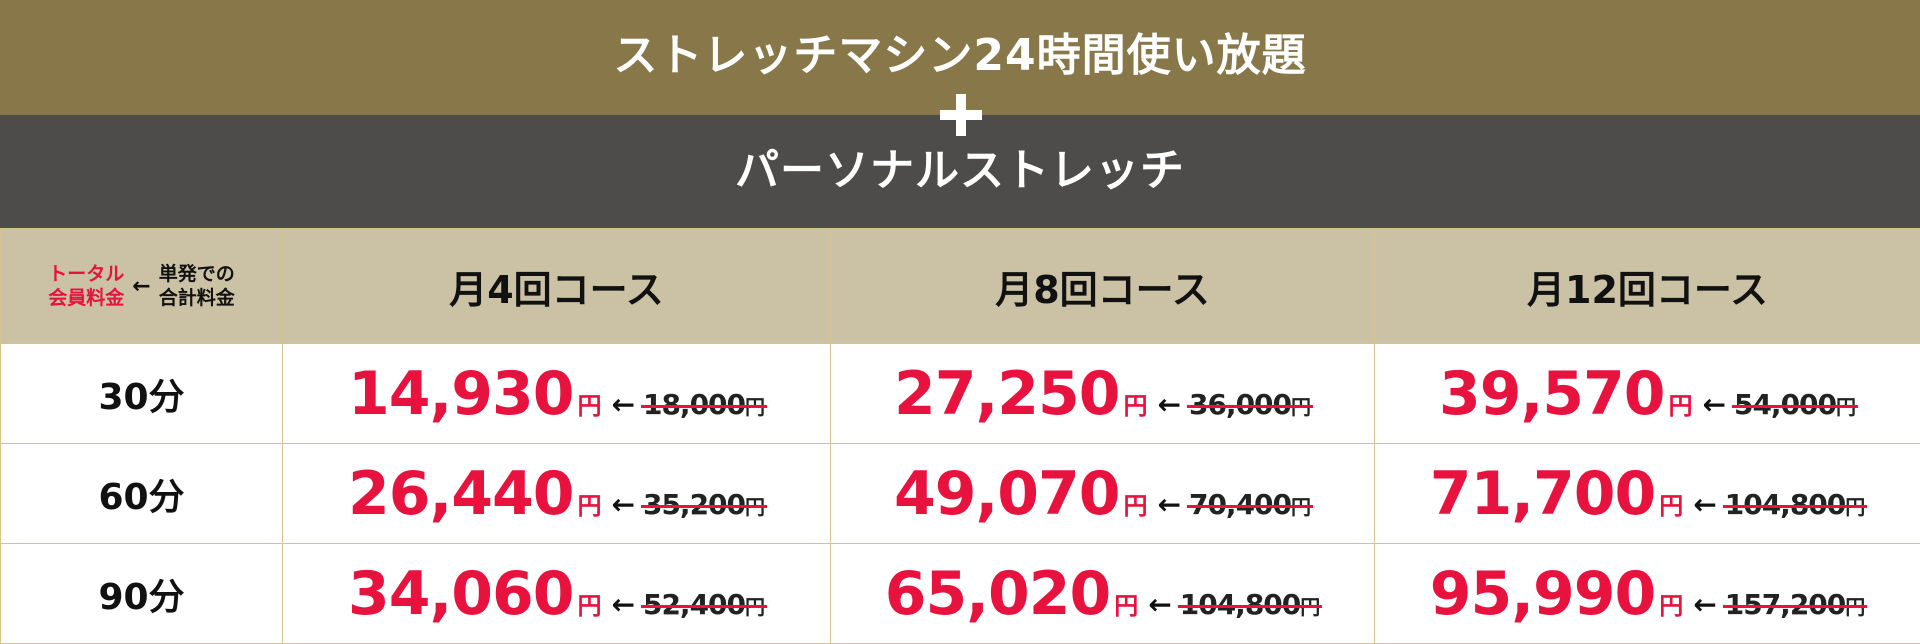  Describe the element at coordinates (960, 171) in the screenshot. I see `plan-title-personal: パーソナルストレッチ` at that location.